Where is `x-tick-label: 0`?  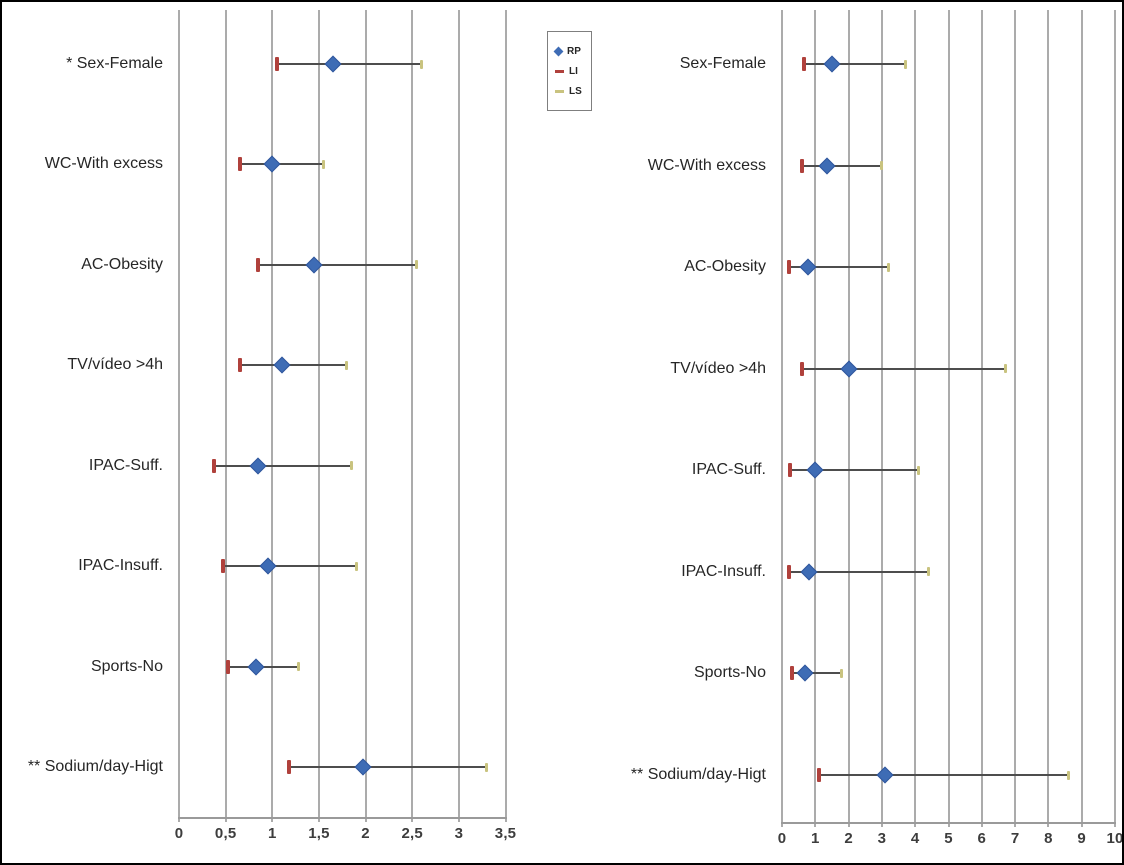
x-tick-label: 0 is located at coordinates (782, 838).